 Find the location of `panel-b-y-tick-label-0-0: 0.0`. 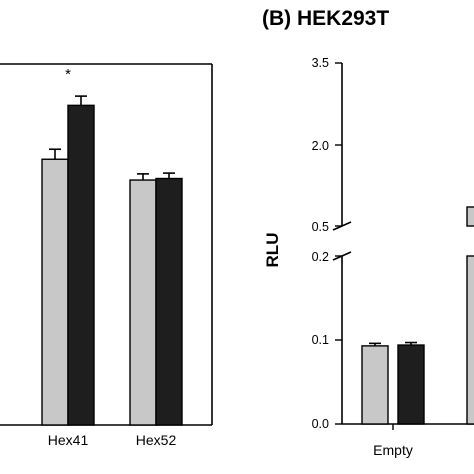

panel-b-y-tick-label-0-0: 0.0 is located at coordinates (320, 424).